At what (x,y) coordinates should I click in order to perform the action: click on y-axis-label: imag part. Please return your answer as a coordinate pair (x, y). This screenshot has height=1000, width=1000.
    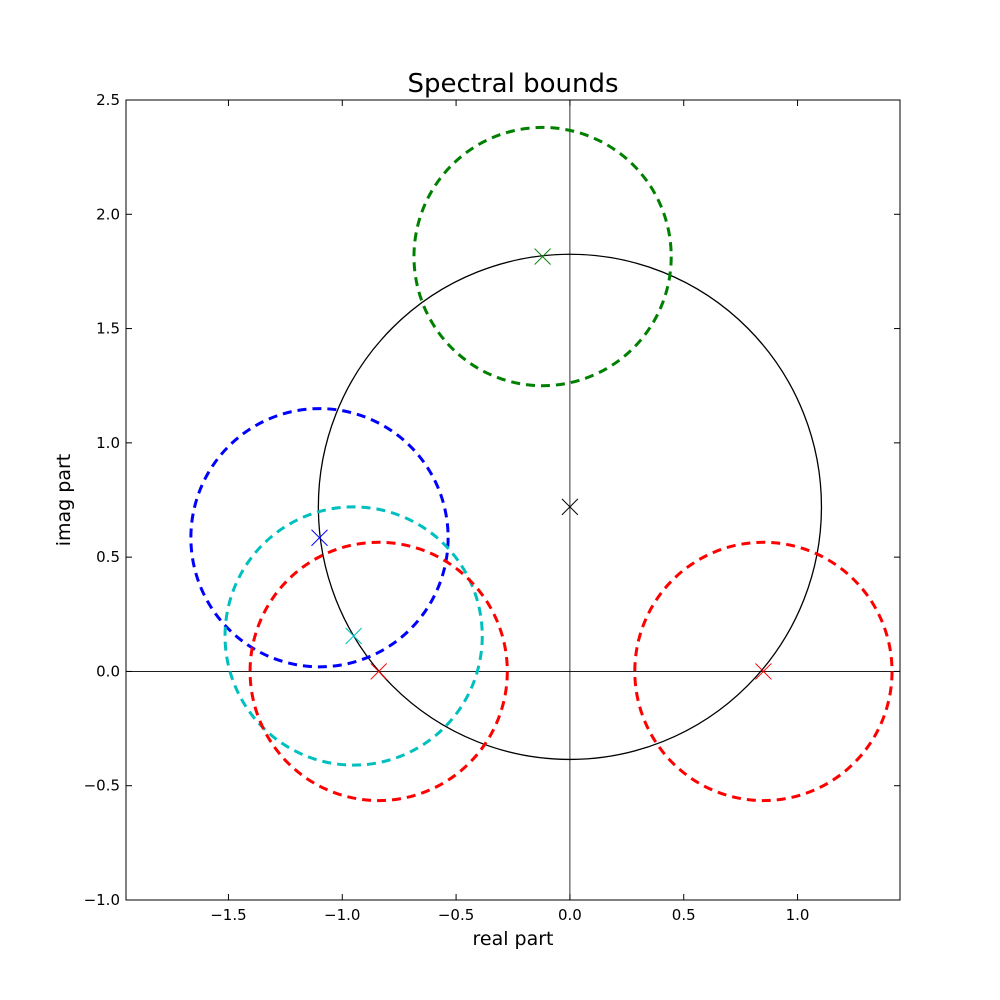
    Looking at the image, I should click on (64, 500).